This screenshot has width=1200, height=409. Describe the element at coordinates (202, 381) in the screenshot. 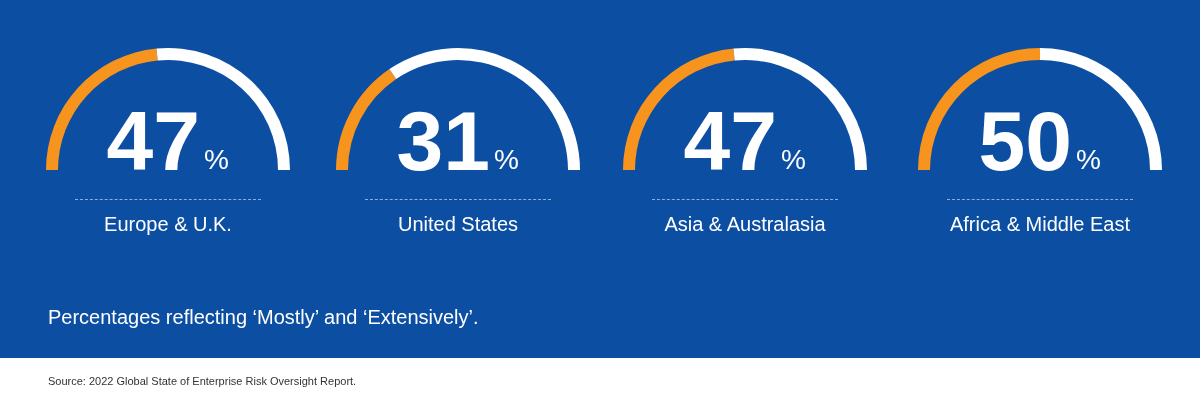

I see `source-note: Source: 2022 Global State of Enterprise Risk Oversight Report.` at that location.